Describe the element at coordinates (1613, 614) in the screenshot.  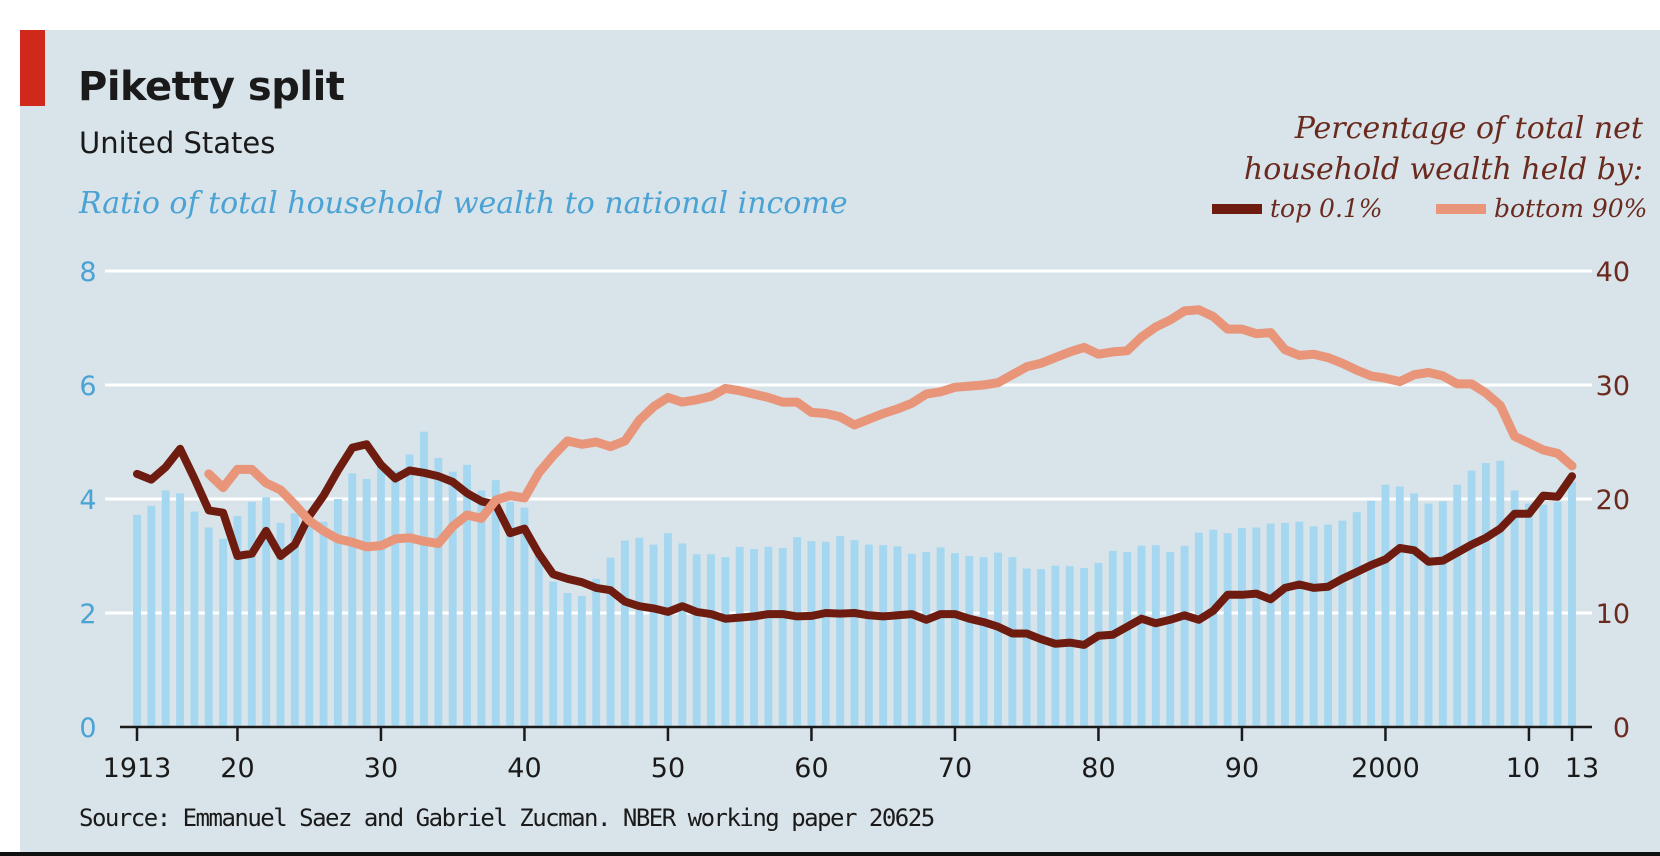
I see `right-tick-label: 10` at that location.